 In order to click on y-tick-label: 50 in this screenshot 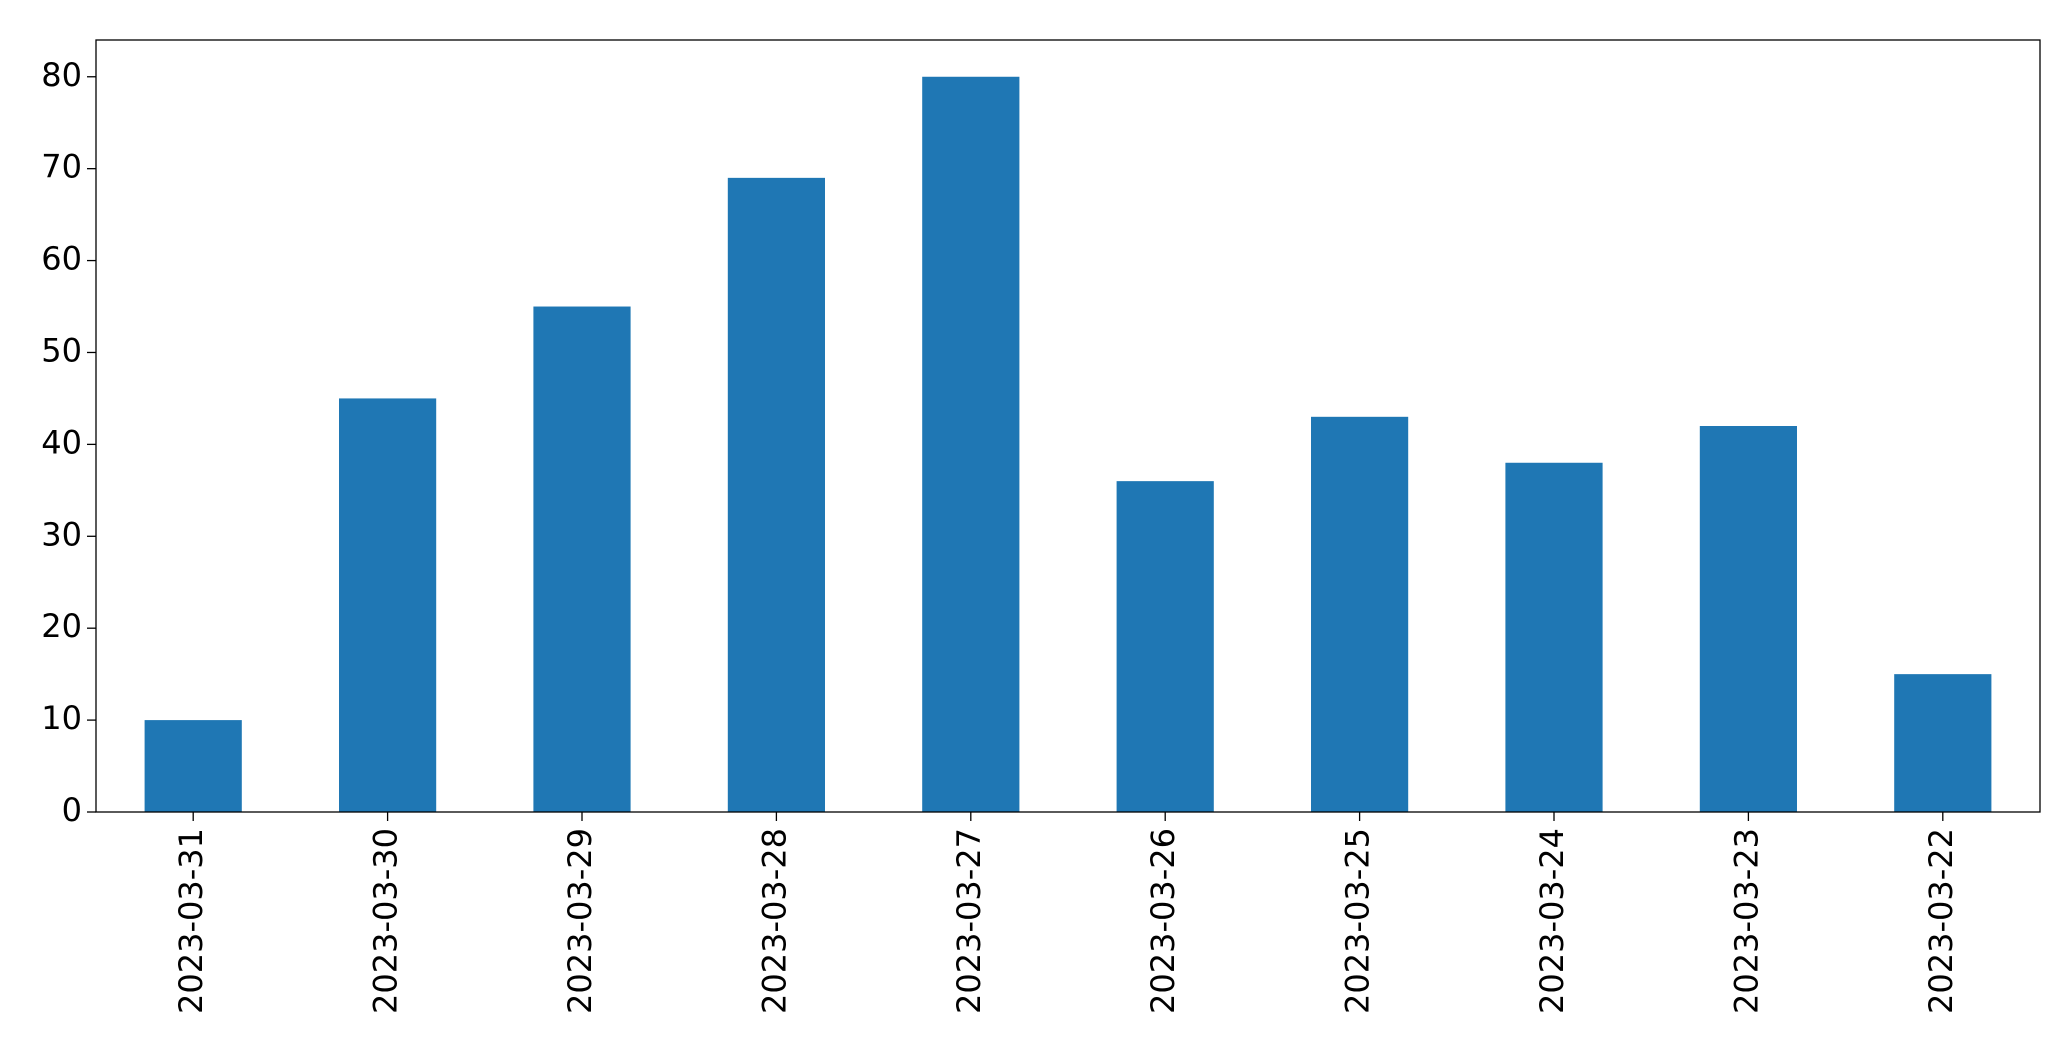, I will do `click(61, 350)`.